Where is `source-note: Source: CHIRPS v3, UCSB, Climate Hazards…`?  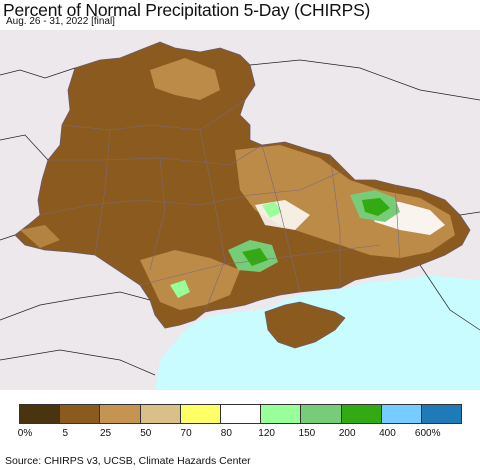
source-note: Source: CHIRPS v3, UCSB, Climate Hazards… is located at coordinates (128, 461).